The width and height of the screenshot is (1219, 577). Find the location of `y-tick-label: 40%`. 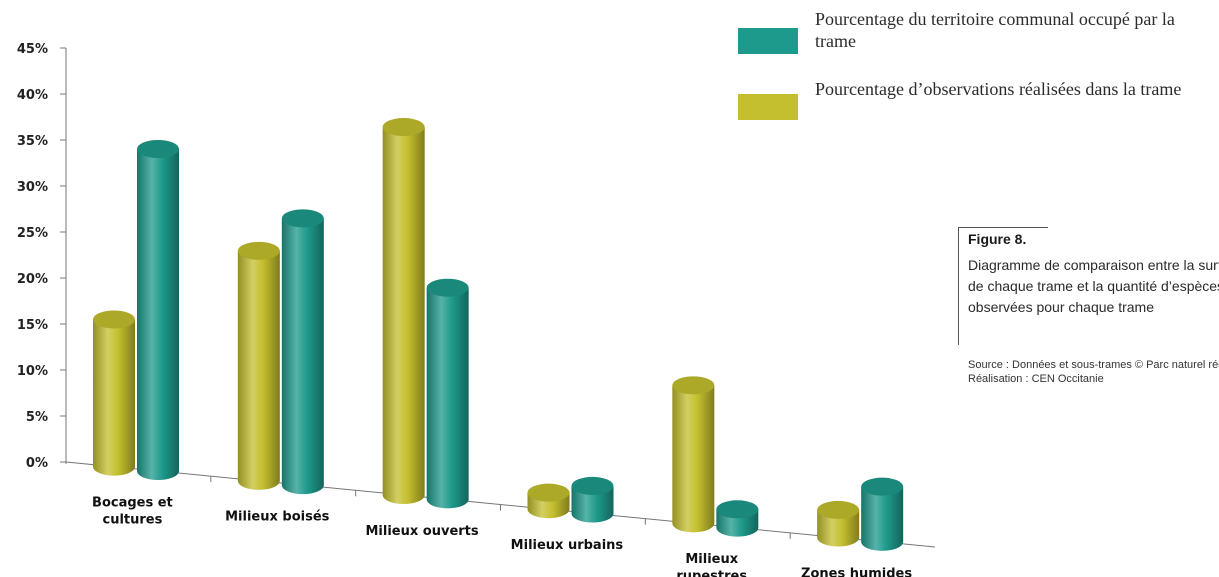

y-tick-label: 40% is located at coordinates (32, 95).